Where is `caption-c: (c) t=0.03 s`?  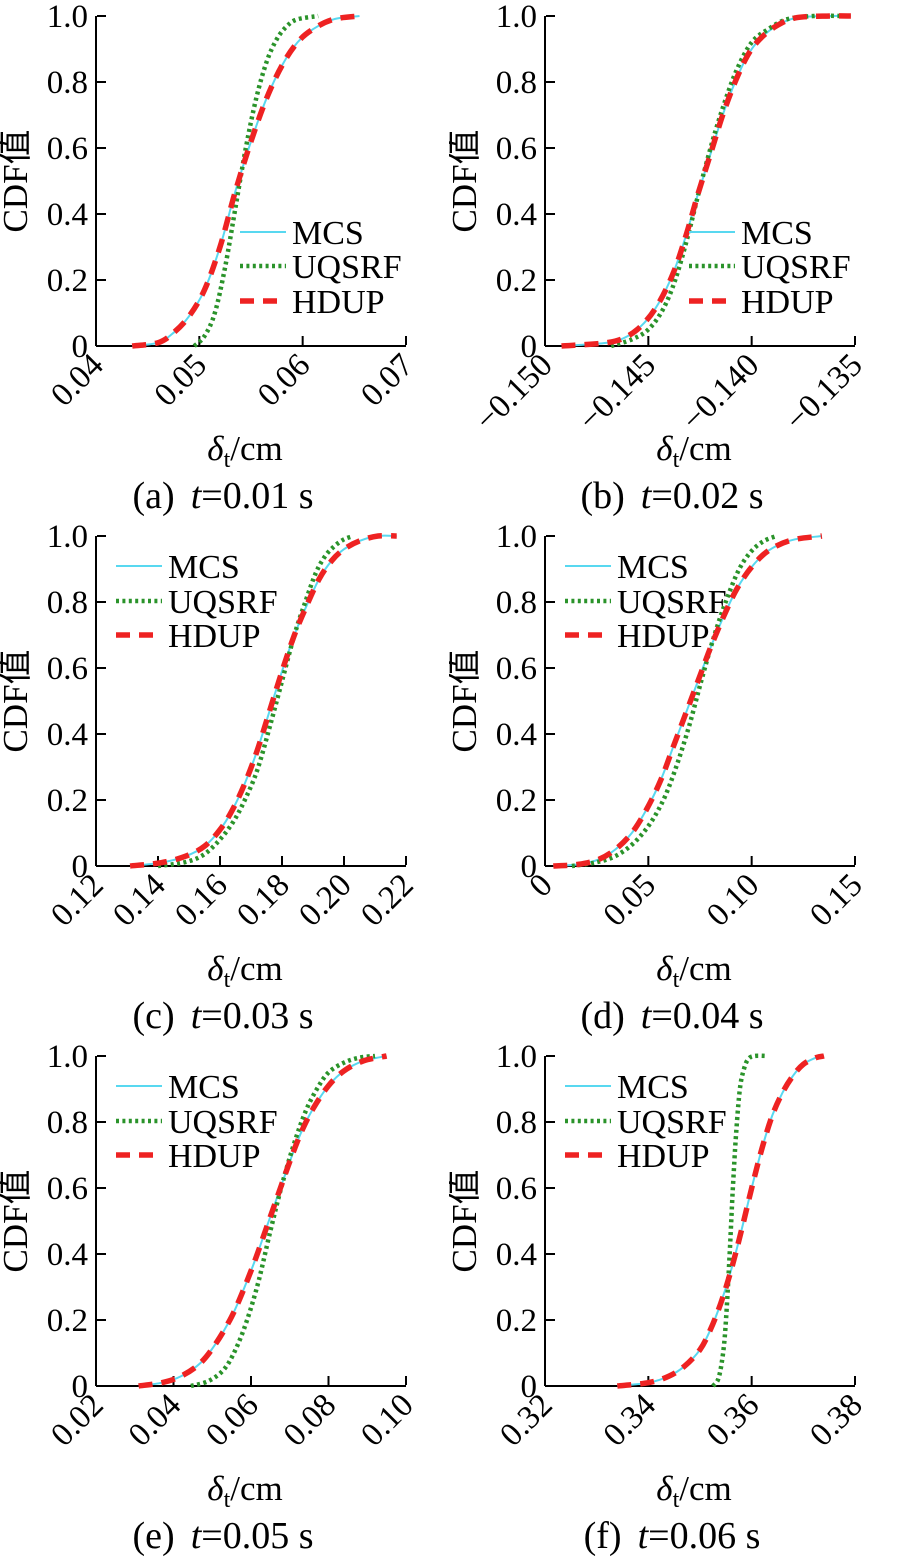 caption-c: (c) t=0.03 s is located at coordinates (223, 1016).